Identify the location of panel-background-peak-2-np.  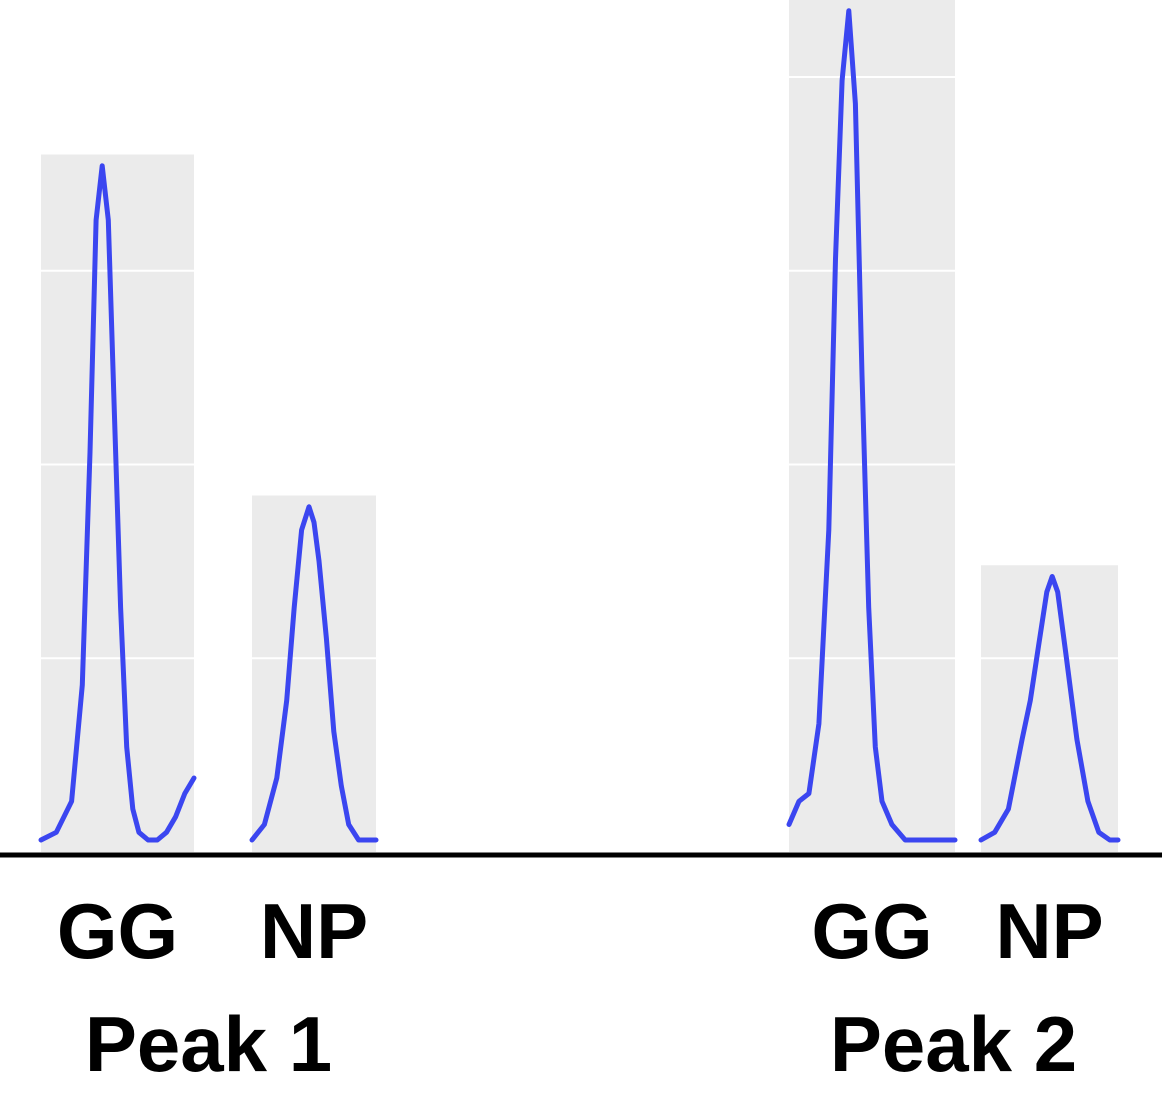
(1049, 708).